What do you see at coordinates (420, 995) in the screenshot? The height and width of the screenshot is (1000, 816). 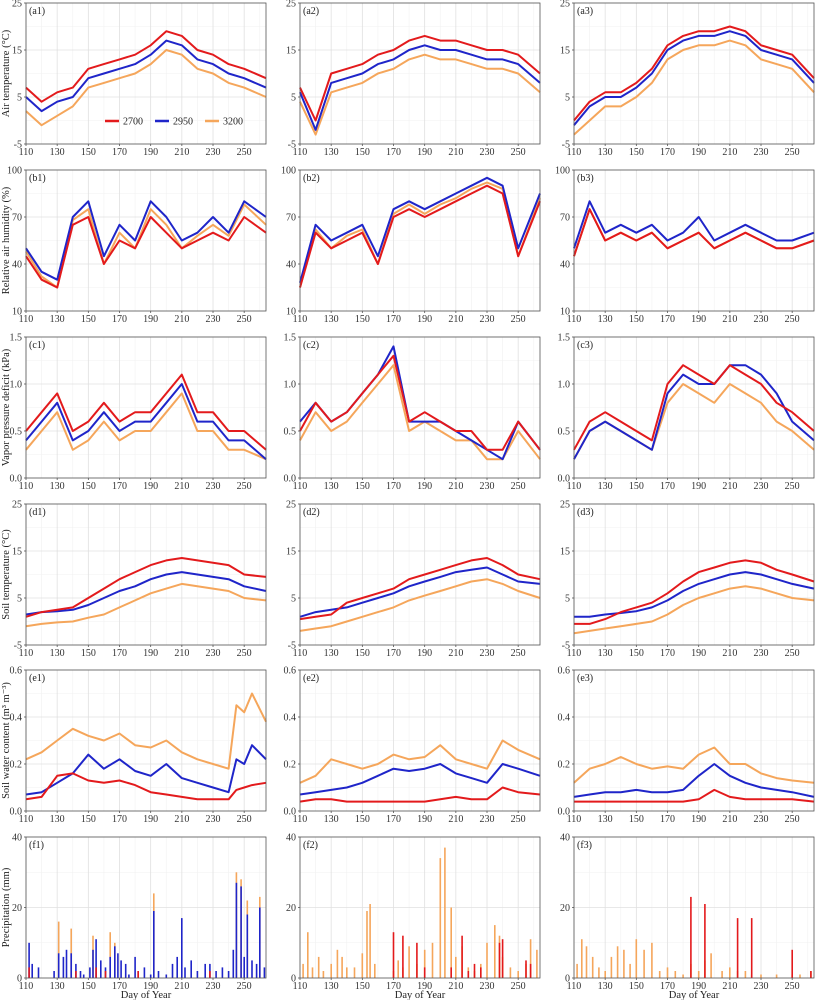 I see `x-axis-title: Day of Year` at bounding box center [420, 995].